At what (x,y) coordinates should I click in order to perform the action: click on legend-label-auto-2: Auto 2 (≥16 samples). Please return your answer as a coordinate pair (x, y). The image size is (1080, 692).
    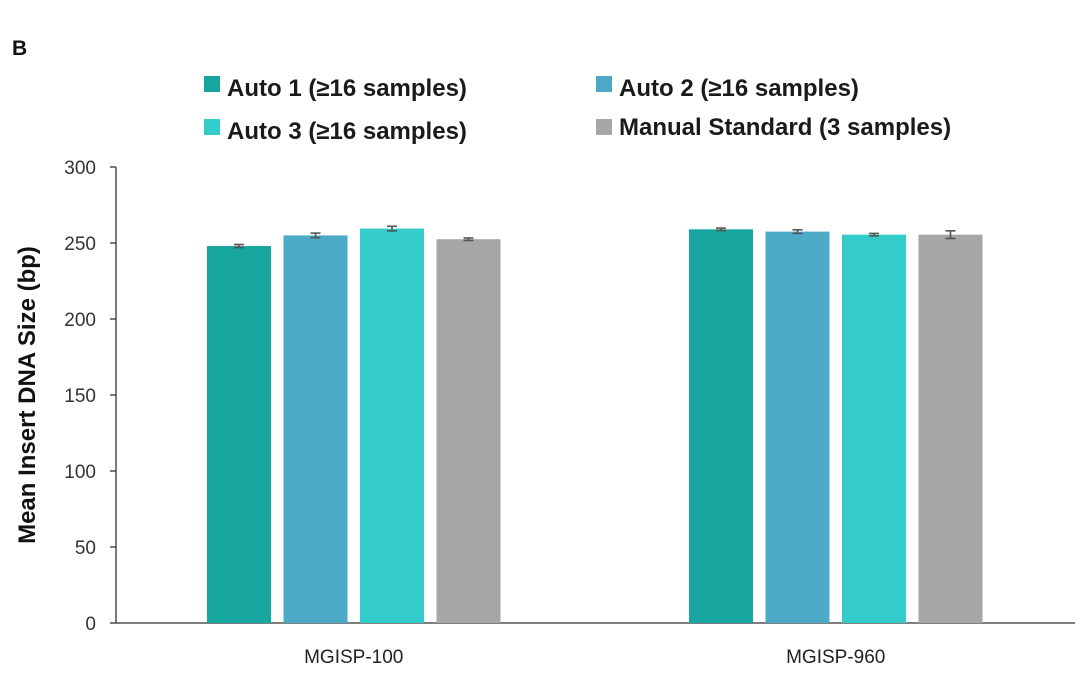
    Looking at the image, I should click on (739, 88).